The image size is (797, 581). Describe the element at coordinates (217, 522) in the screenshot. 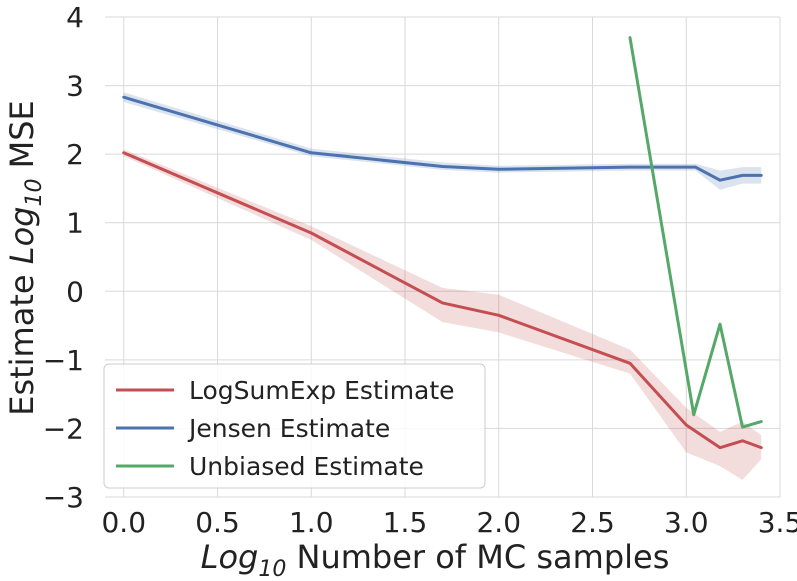

I see `x-tick-label: 0.5` at that location.